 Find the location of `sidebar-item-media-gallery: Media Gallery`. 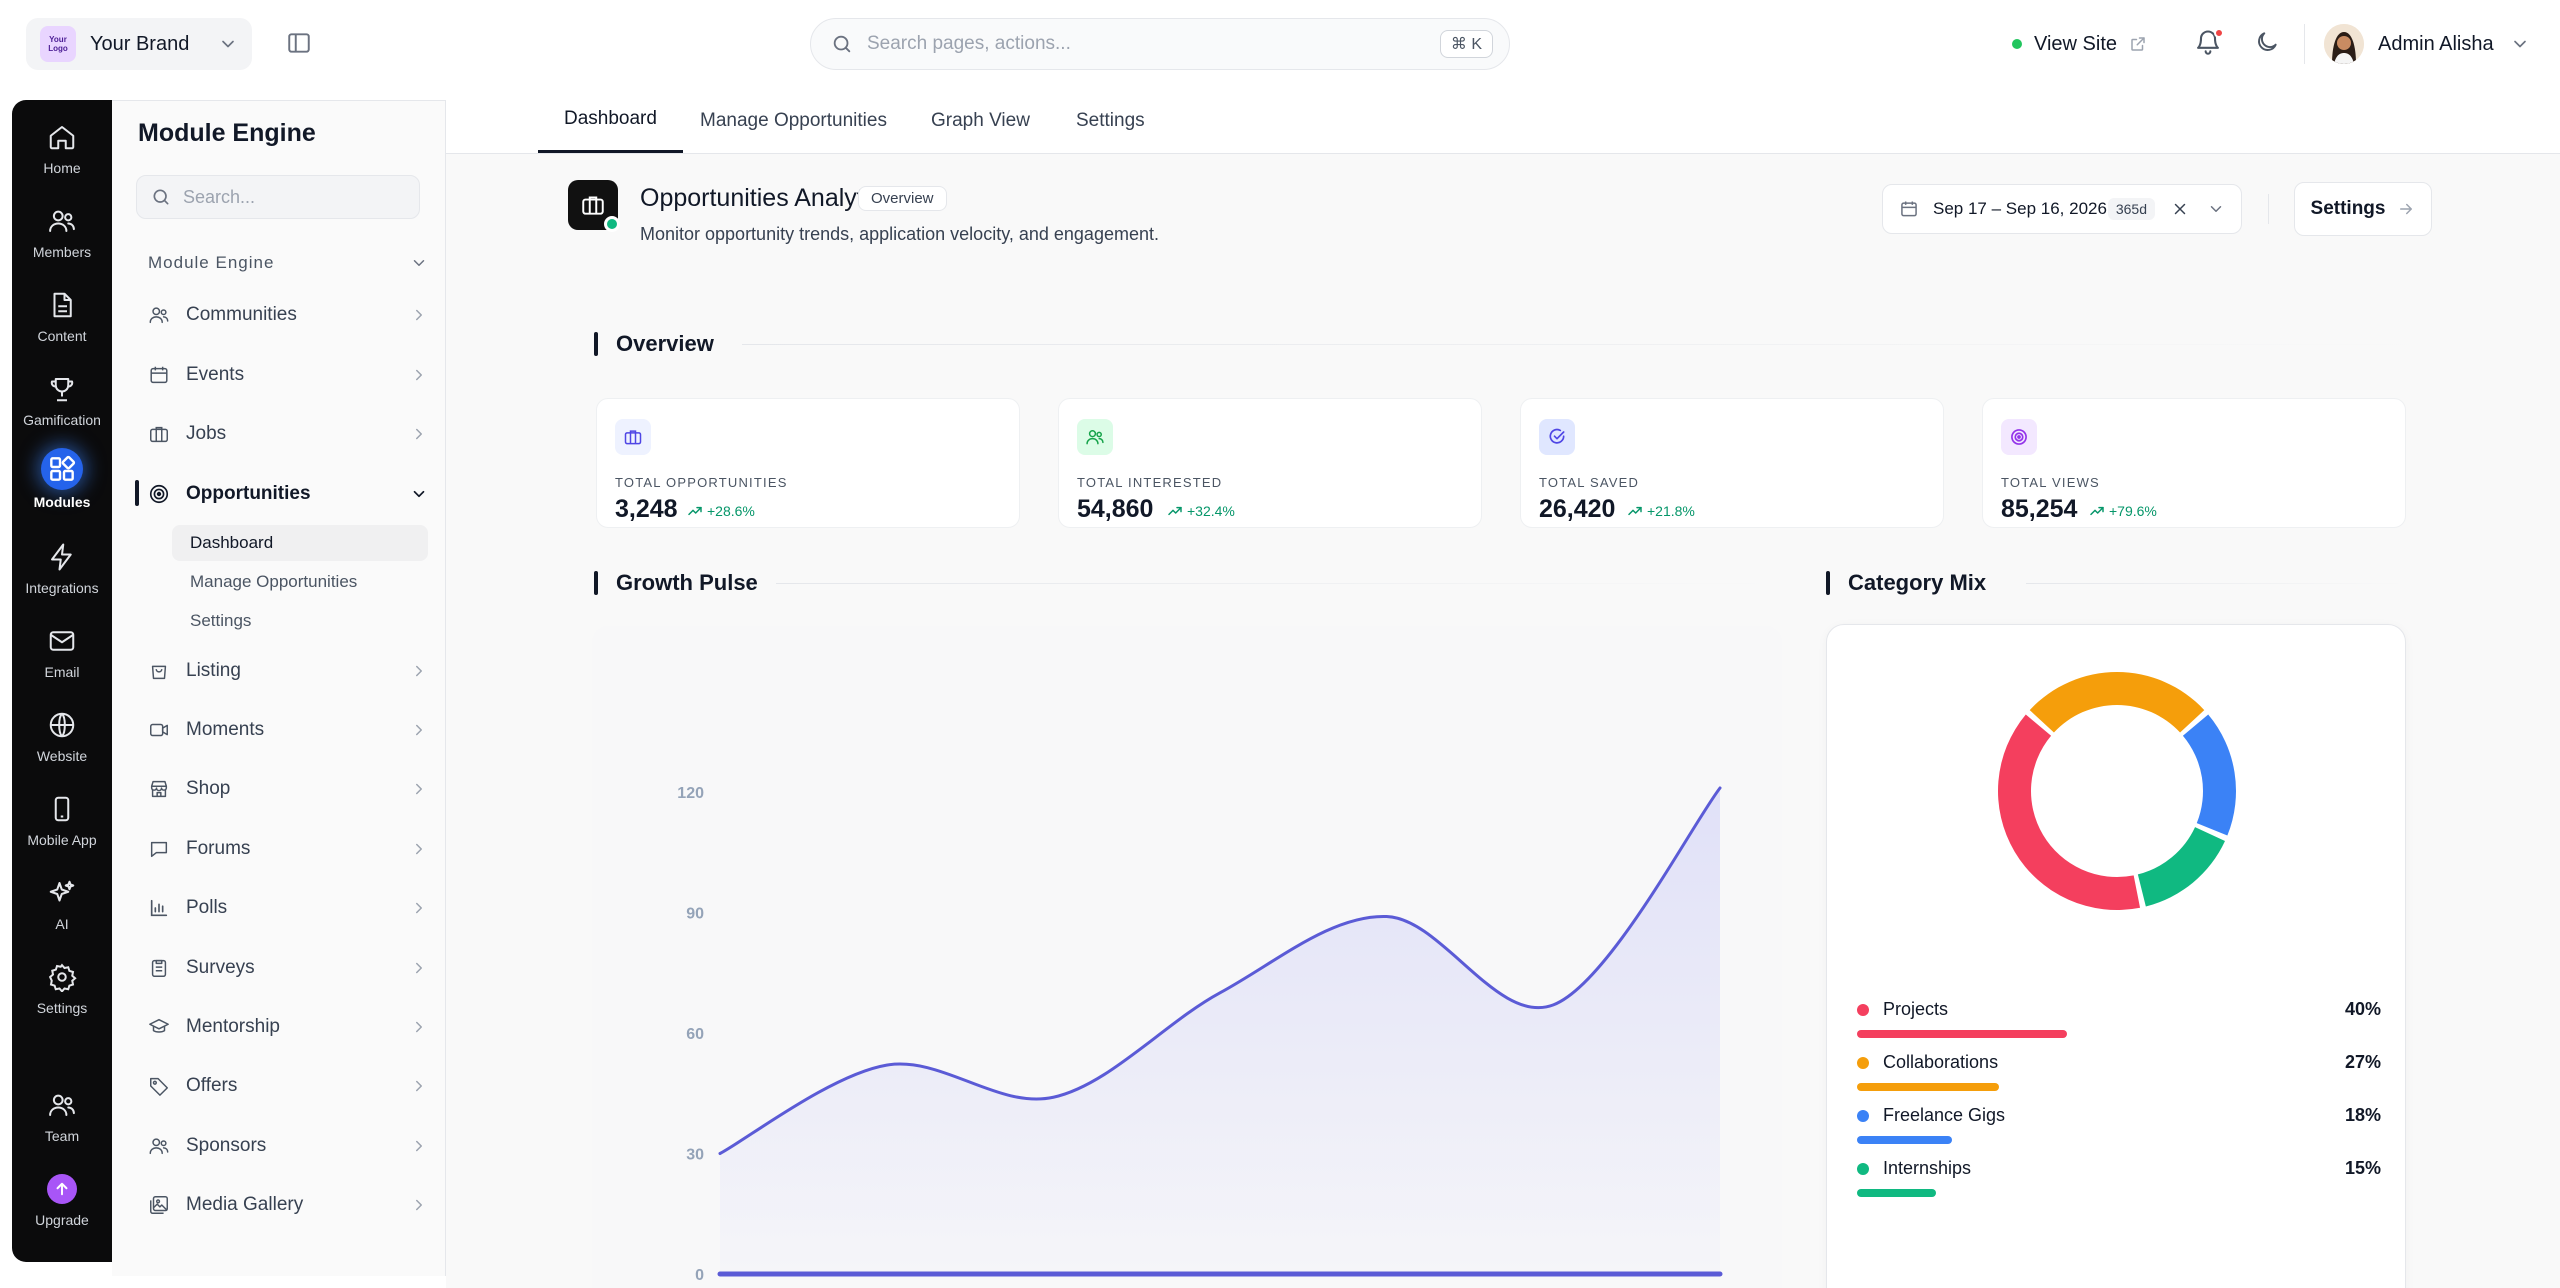

sidebar-item-media-gallery: Media Gallery is located at coordinates (288, 1205).